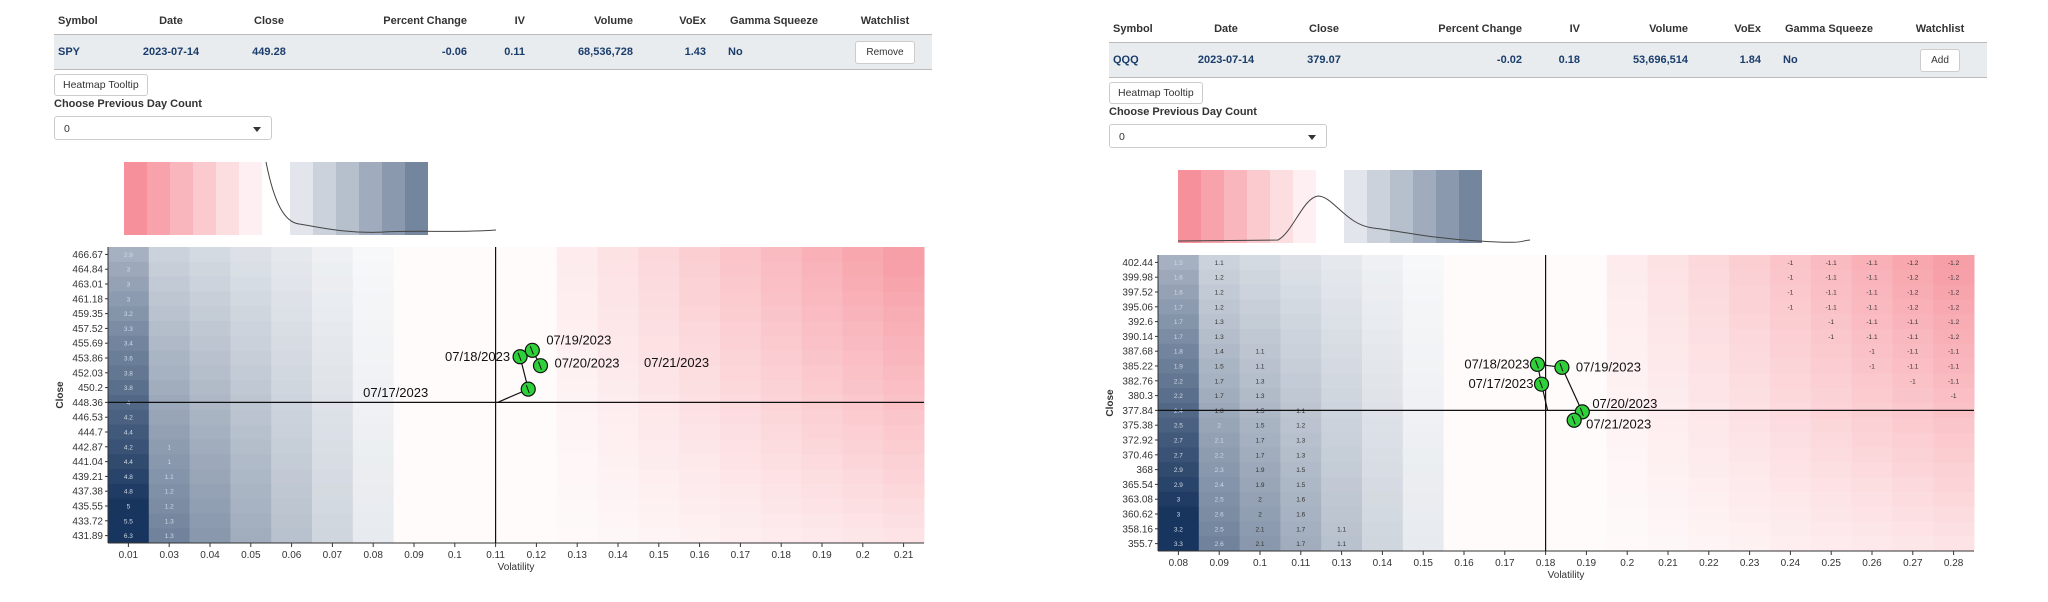 The height and width of the screenshot is (602, 2048). What do you see at coordinates (885, 52) in the screenshot?
I see `remove-watchlist-button: Remove` at bounding box center [885, 52].